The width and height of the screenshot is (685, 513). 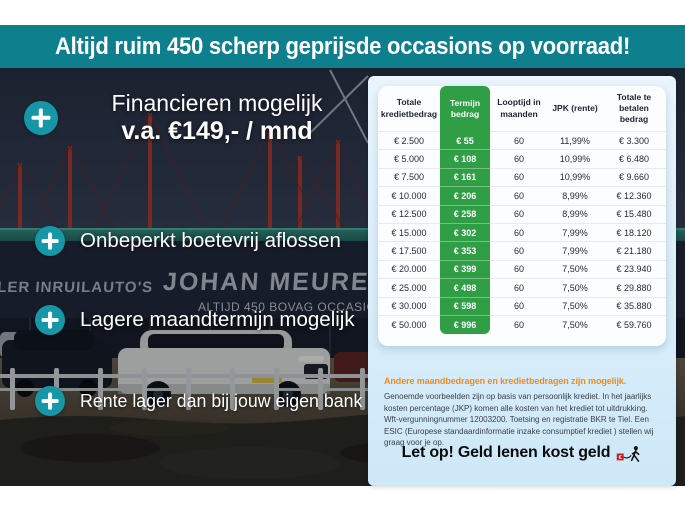 I want to click on usp-price-line: v.a. €149,- / mnd, so click(x=217, y=131).